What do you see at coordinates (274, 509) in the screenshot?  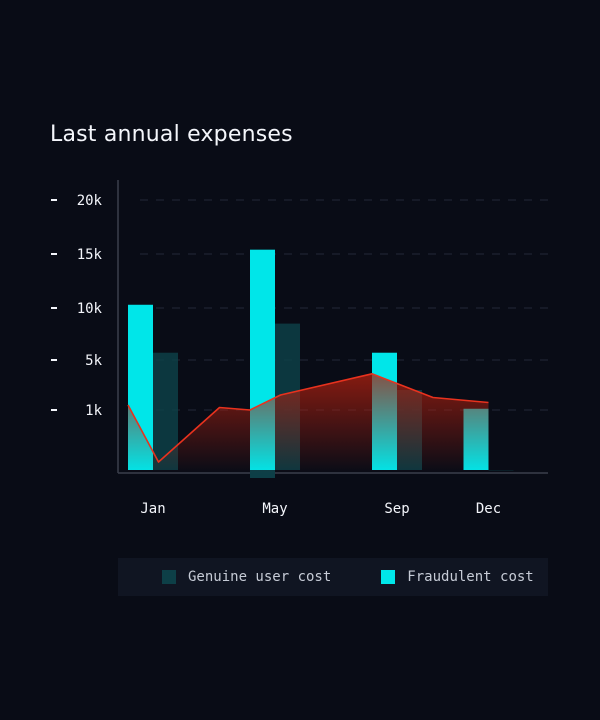 I see `x-tick-label-may: May` at bounding box center [274, 509].